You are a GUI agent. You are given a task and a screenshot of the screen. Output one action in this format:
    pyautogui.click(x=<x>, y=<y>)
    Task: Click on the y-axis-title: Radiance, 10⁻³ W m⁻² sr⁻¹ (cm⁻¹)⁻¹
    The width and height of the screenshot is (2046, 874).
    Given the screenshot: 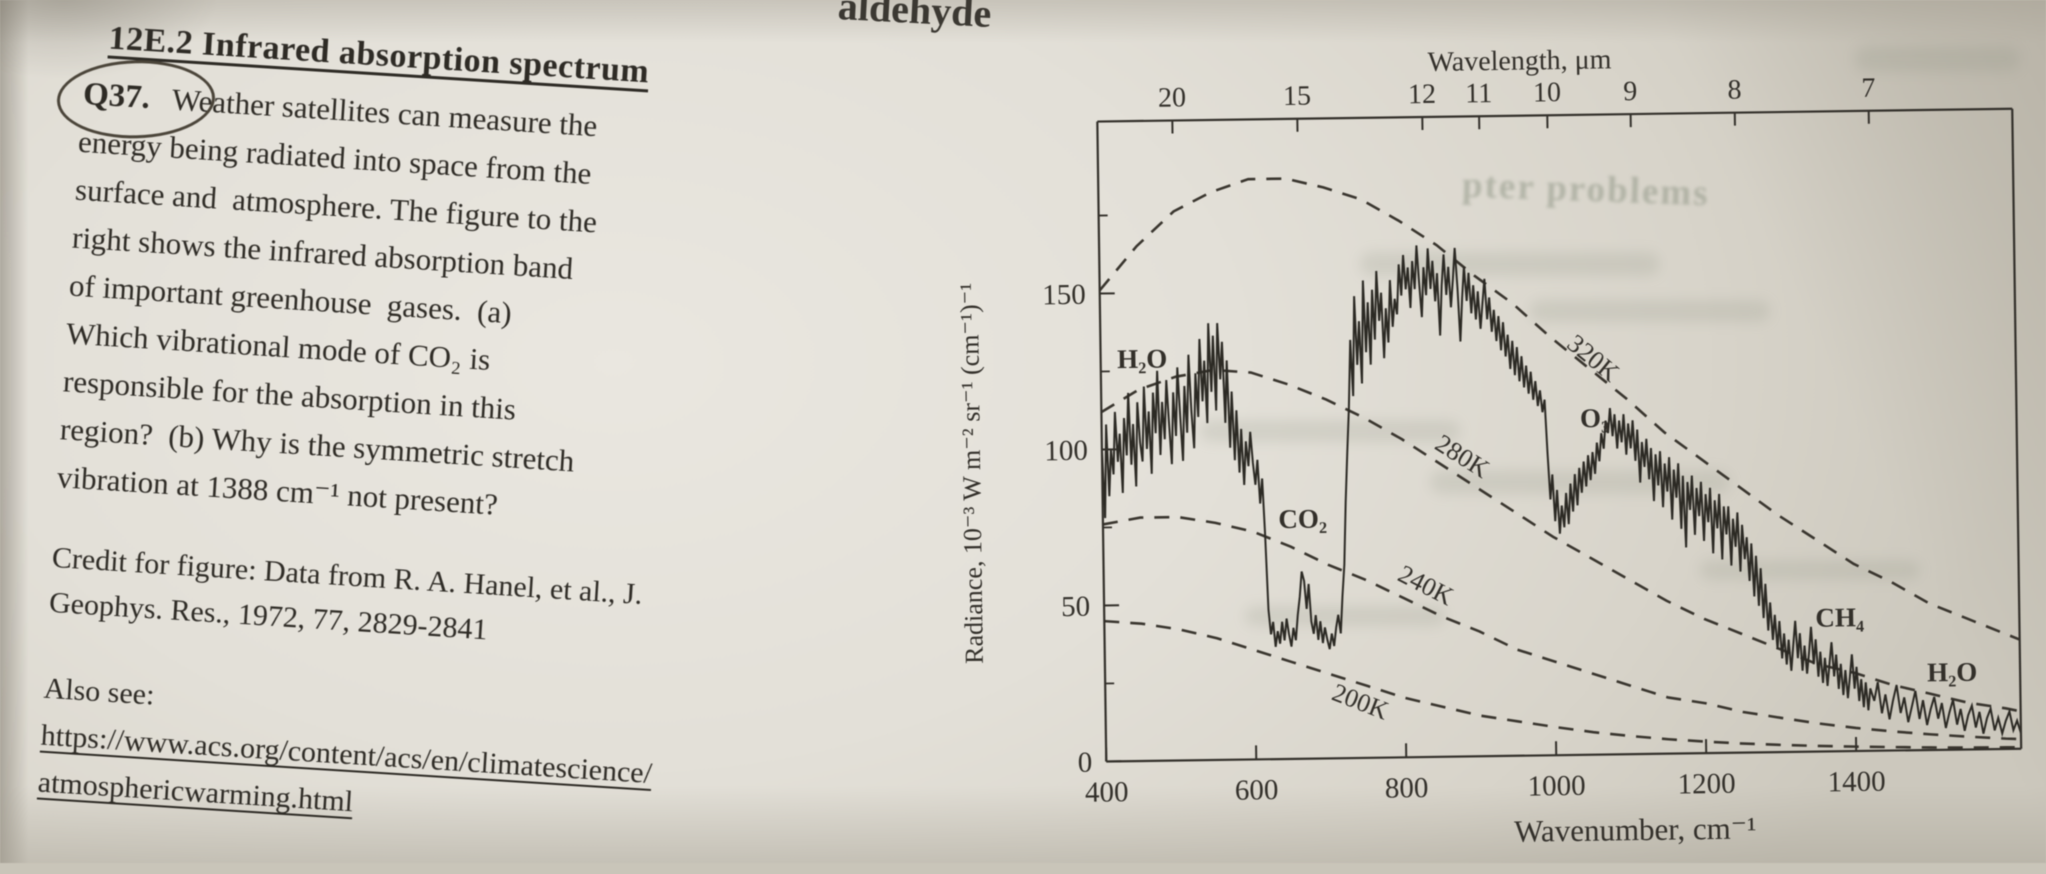 What is the action you would take?
    pyautogui.click(x=972, y=473)
    